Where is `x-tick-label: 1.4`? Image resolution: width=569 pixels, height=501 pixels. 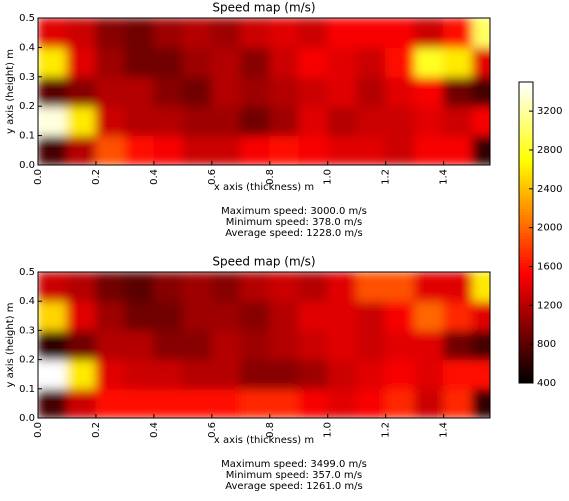
x-tick-label: 1.4 is located at coordinates (444, 177).